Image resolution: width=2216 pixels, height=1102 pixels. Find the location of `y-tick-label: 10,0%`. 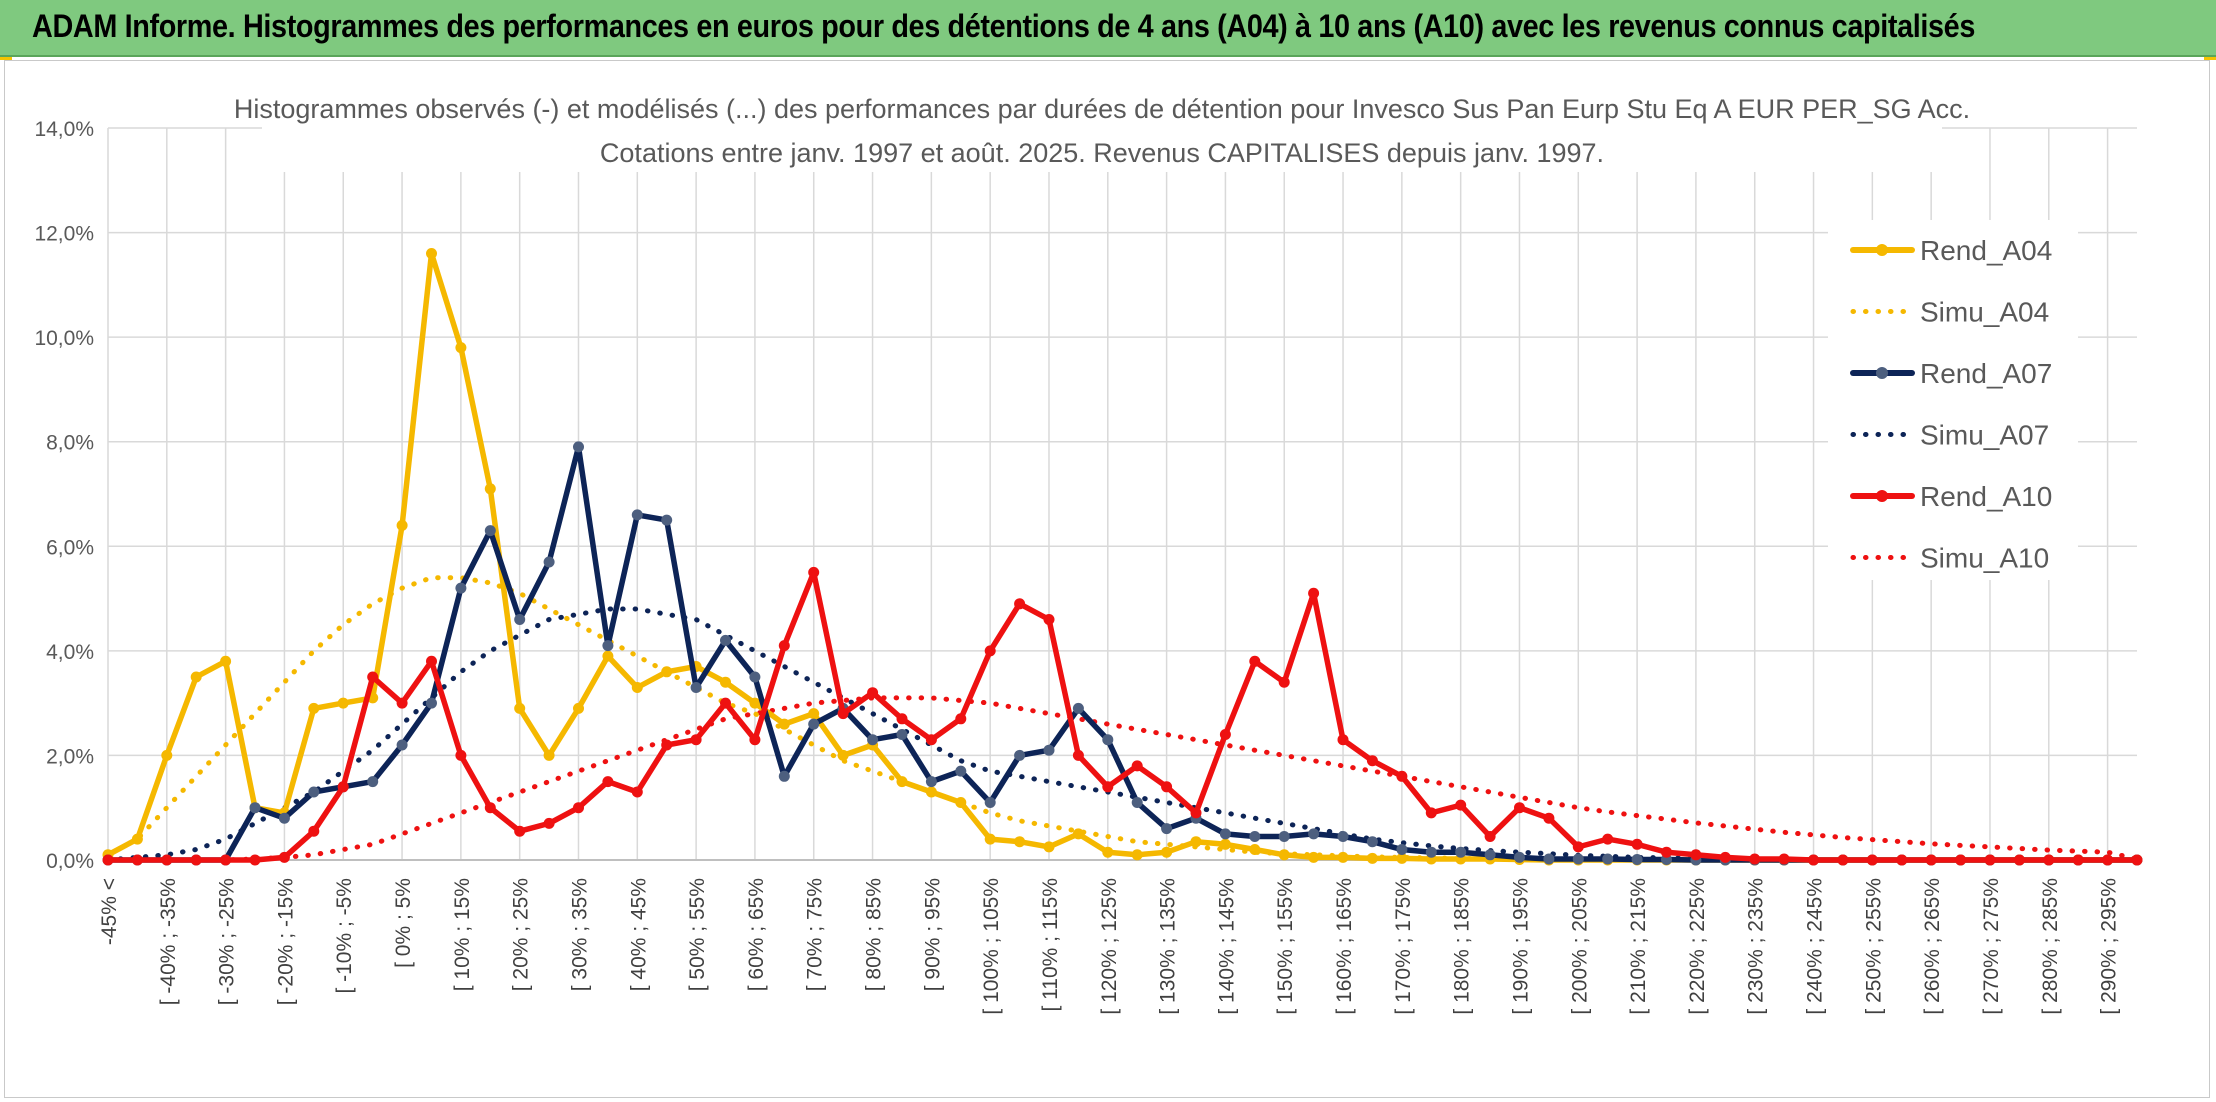

y-tick-label: 10,0% is located at coordinates (64, 338).